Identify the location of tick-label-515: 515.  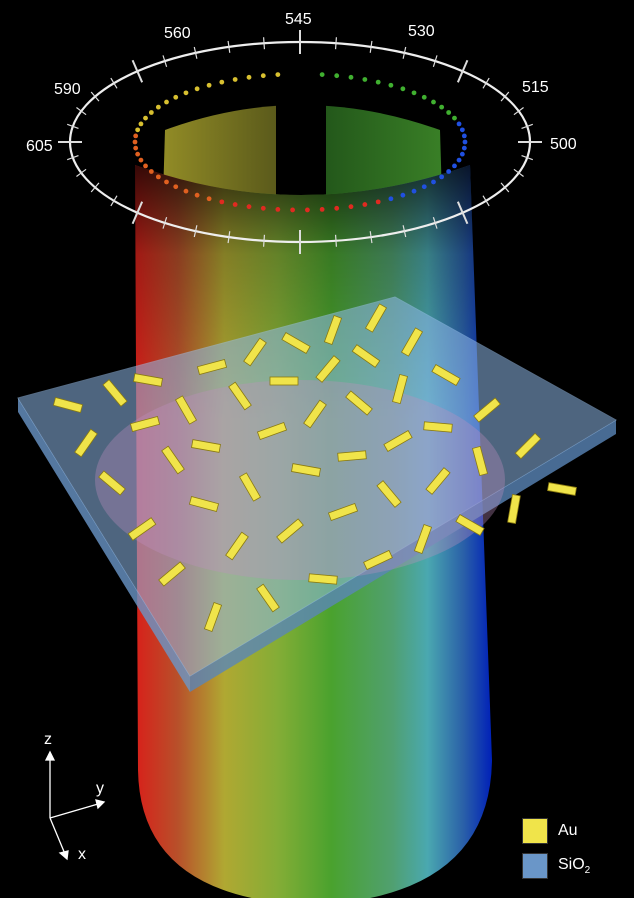
(535, 87).